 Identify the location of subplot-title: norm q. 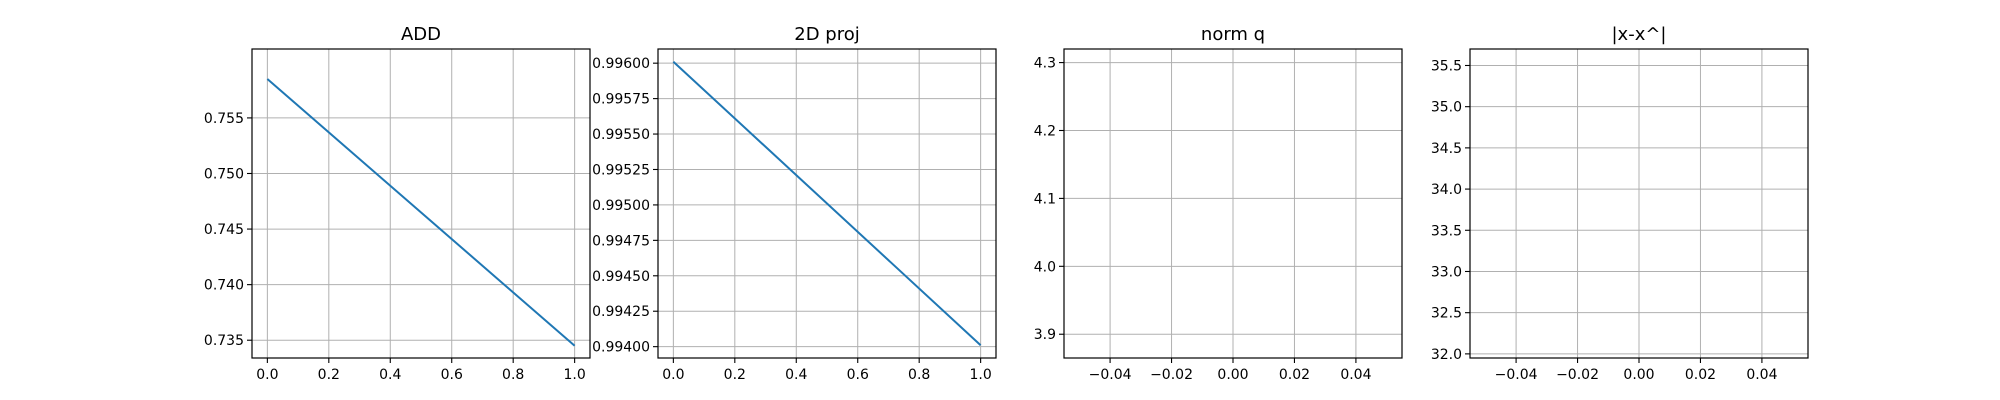
(1233, 34).